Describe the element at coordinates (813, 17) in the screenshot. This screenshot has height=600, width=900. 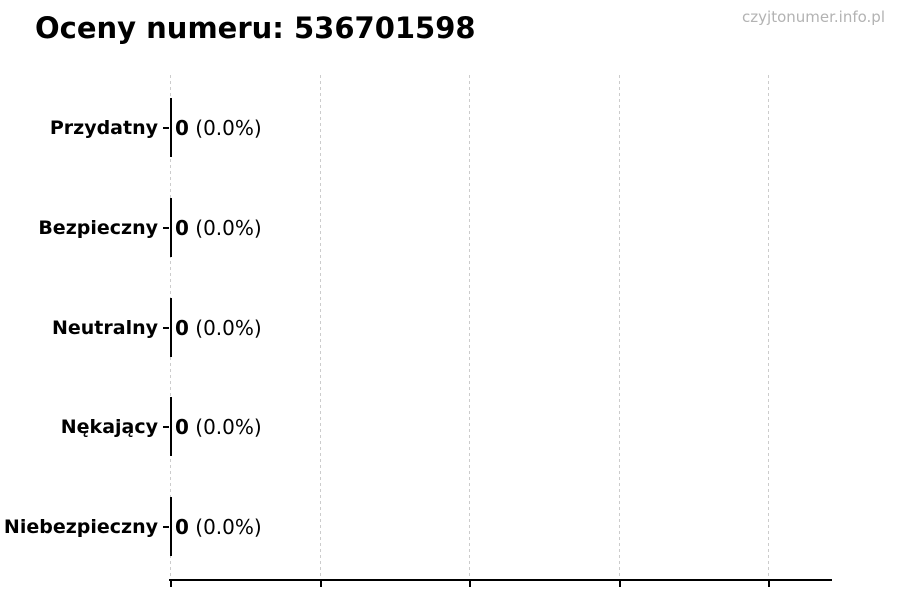
I see `watermark: czyjtonumer.info.pl` at that location.